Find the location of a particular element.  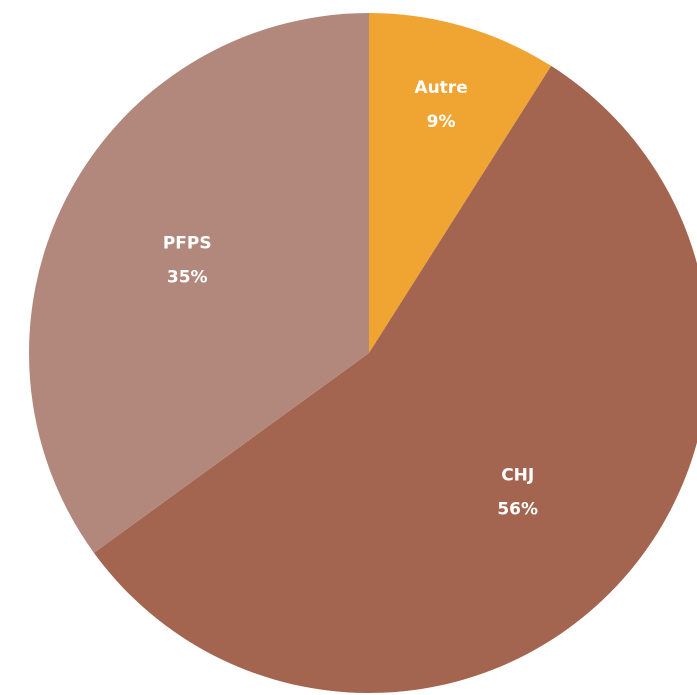

slice-category-label: Autre is located at coordinates (440, 88).